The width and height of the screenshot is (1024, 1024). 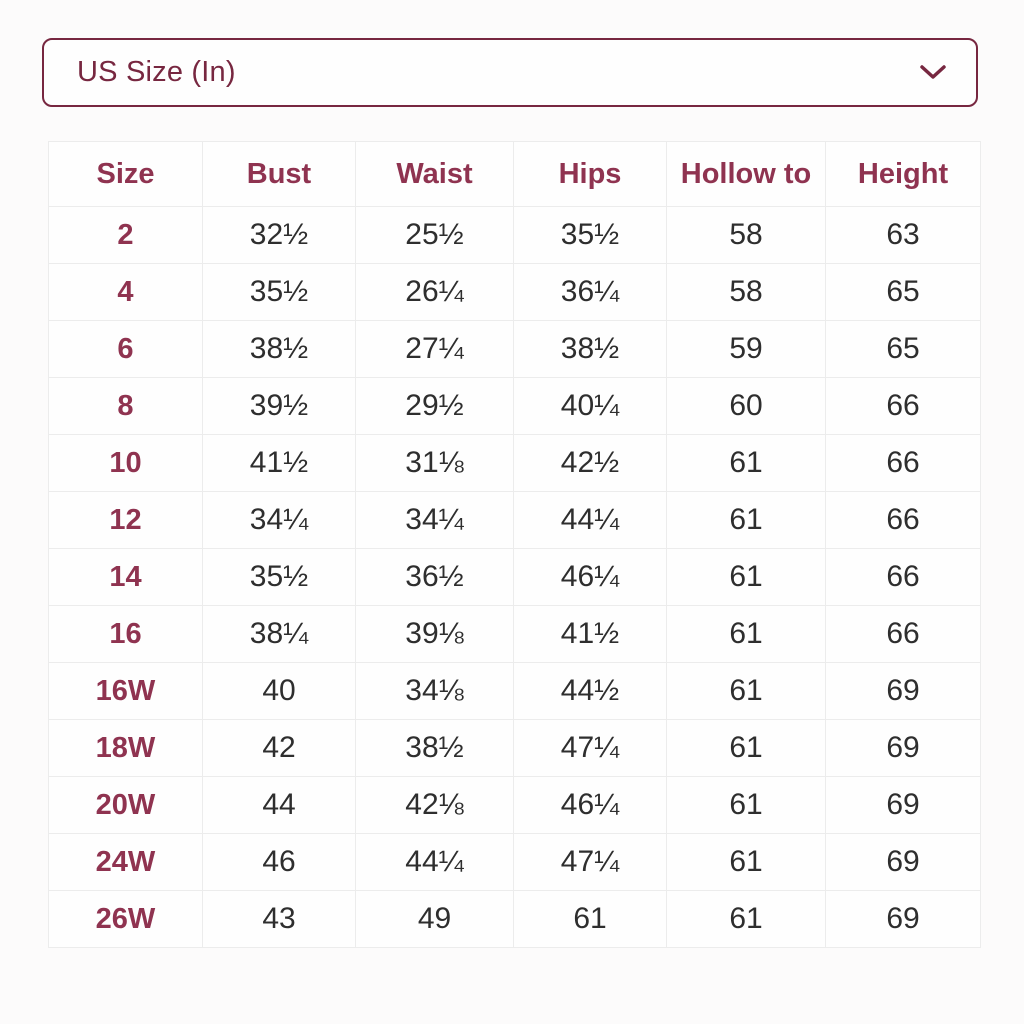 What do you see at coordinates (125, 406) in the screenshot?
I see `size-cell: 8` at bounding box center [125, 406].